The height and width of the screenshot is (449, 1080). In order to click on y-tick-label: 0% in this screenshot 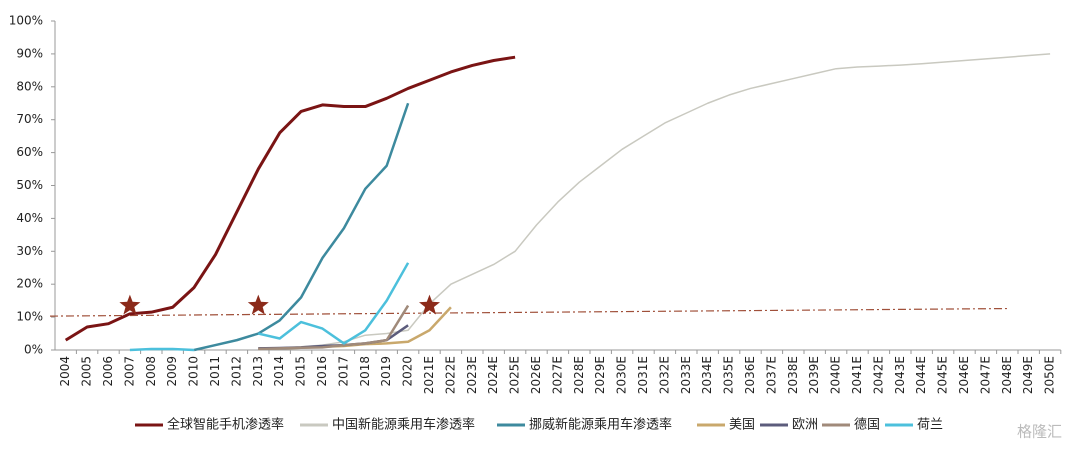, I will do `click(33, 350)`.